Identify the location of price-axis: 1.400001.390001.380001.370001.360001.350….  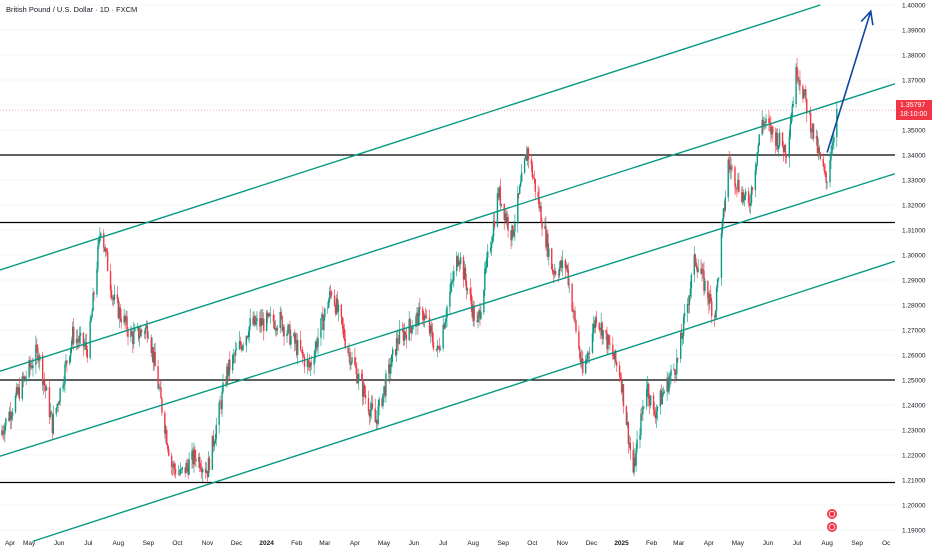
(913, 275).